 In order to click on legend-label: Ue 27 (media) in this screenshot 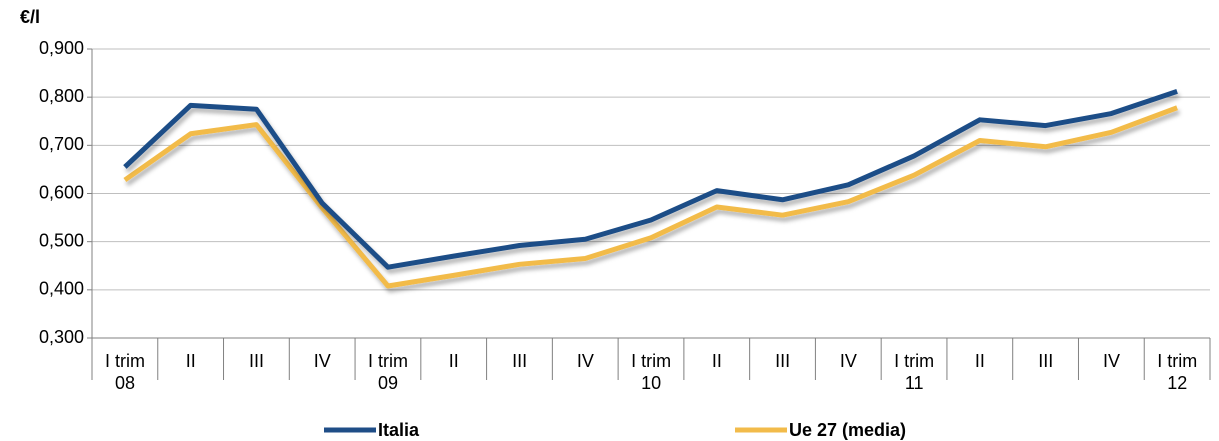, I will do `click(847, 430)`.